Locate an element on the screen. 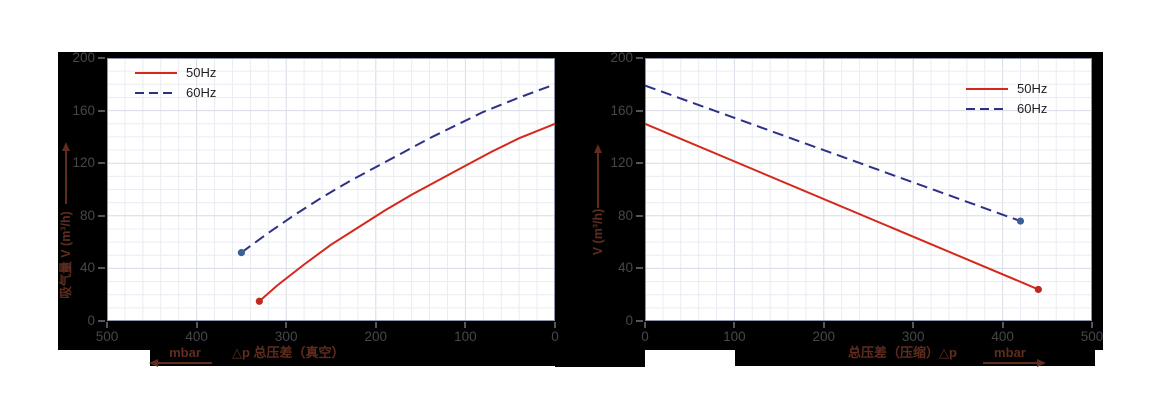 This screenshot has width=1160, height=420. compression-x-axis-title: 总压差（压缩）△p is located at coordinates (902, 352).